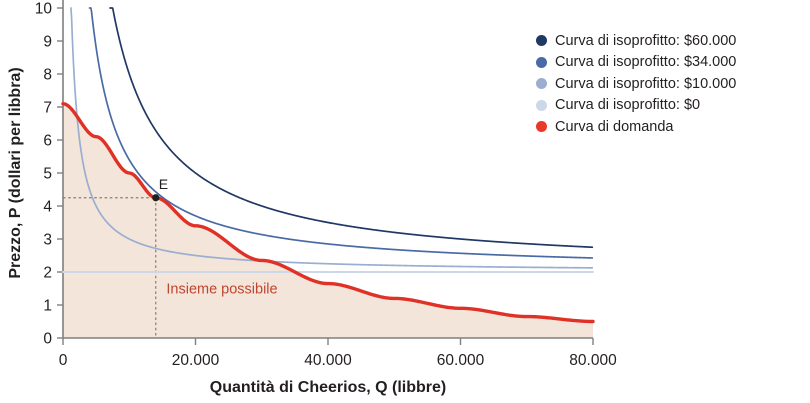 This screenshot has width=810, height=403. Describe the element at coordinates (646, 40) in the screenshot. I see `legend-label: Curva di isoprofitto: $60.000` at that location.